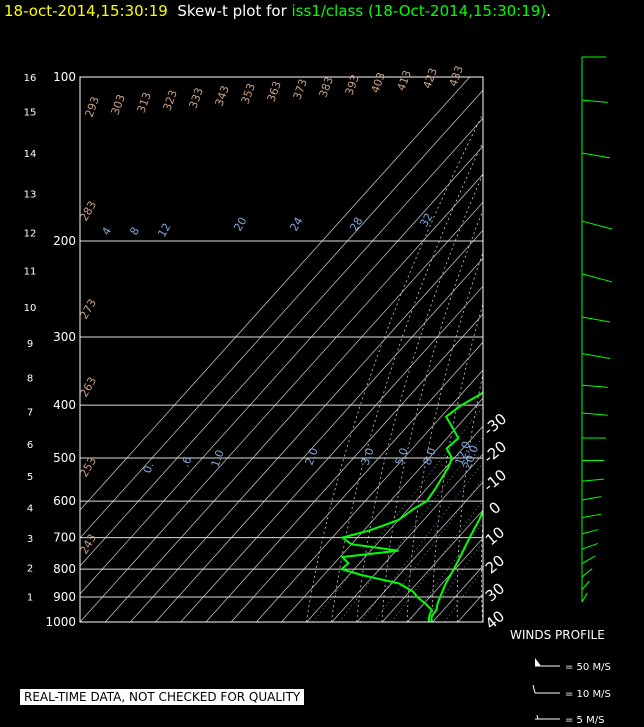 Image resolution: width=644 pixels, height=727 pixels. What do you see at coordinates (88, 387) in the screenshot?
I see `dry-adiabat-label: 263` at bounding box center [88, 387].